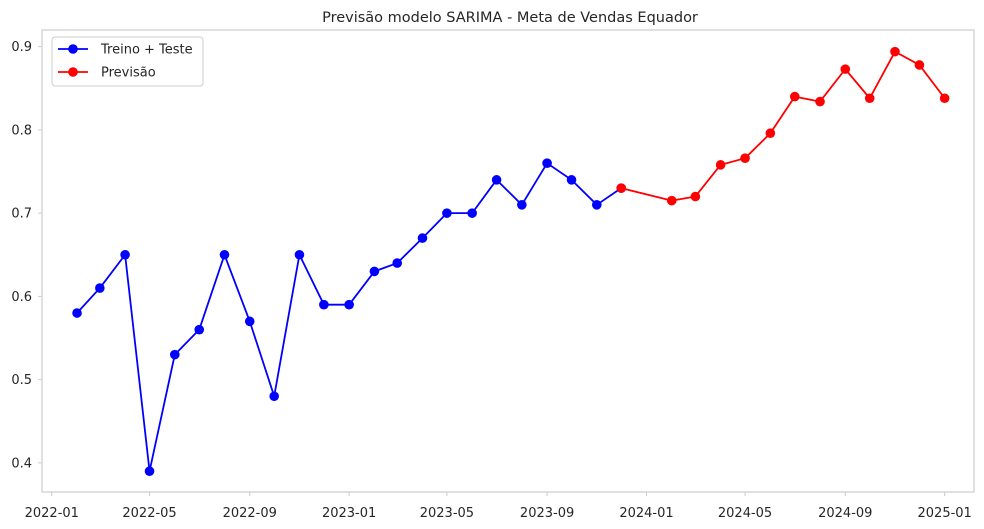  I want to click on x-tick-label: 2022-09, so click(250, 513).